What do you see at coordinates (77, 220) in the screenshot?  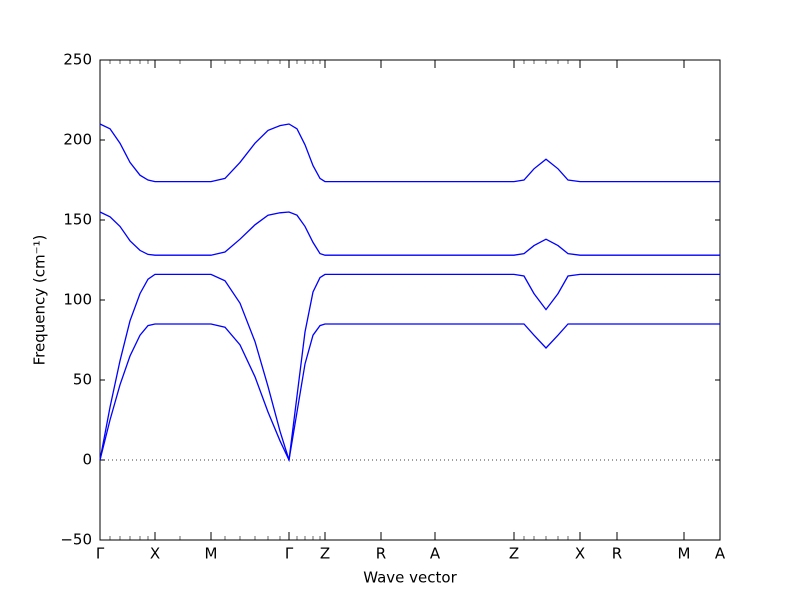 I see `y-tick-label: 150` at bounding box center [77, 220].